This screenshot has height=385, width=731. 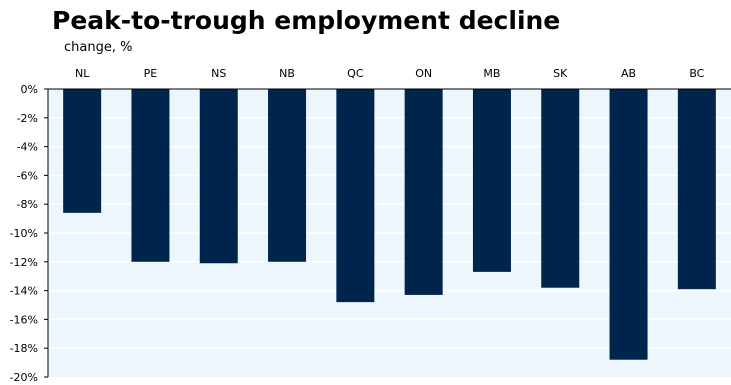 What do you see at coordinates (355, 196) in the screenshot?
I see `bar-qc` at bounding box center [355, 196].